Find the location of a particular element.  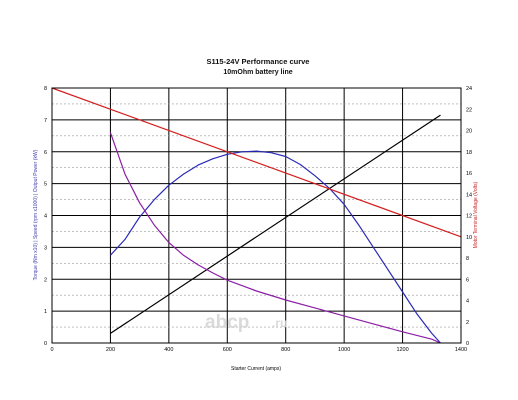

y-right-tick-label: 4 is located at coordinates (467, 302).